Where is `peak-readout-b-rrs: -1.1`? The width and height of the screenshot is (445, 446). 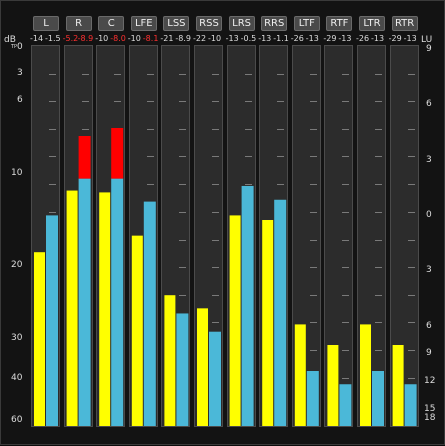 peak-readout-b-rrs: -1.1 is located at coordinates (281, 38).